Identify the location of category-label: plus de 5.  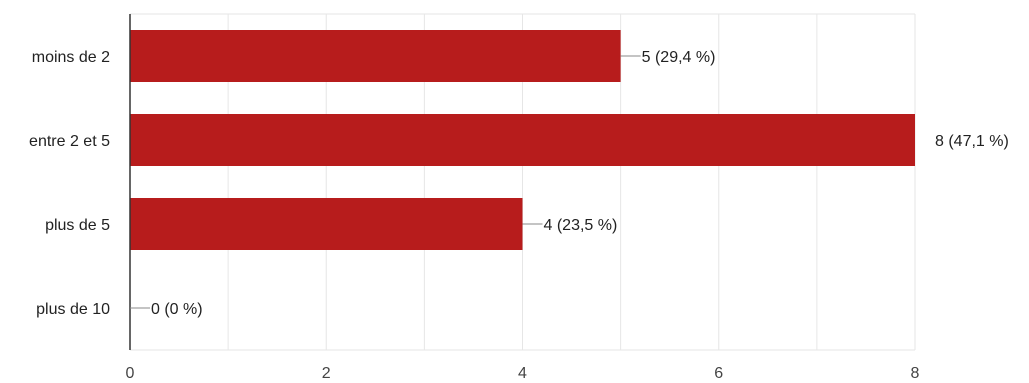
(77, 225).